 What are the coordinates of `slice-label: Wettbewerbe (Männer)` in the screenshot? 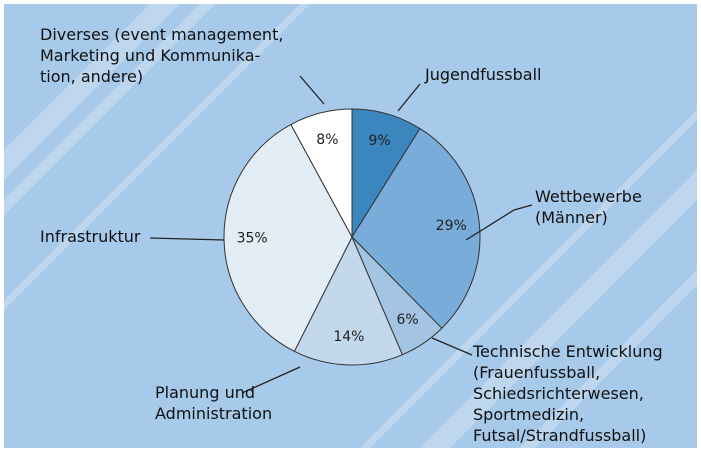 It's located at (588, 207).